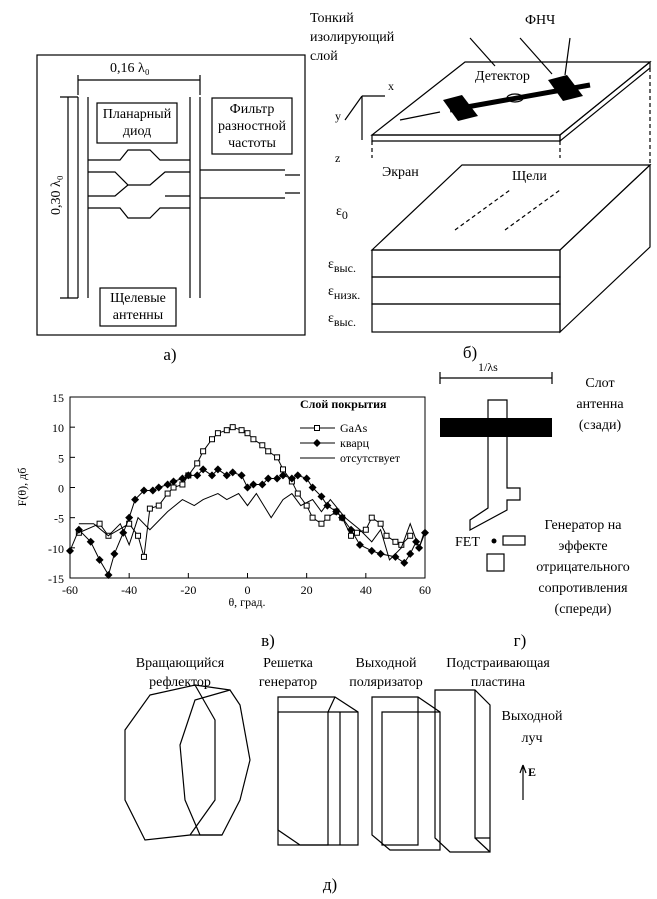 Image resolution: width=657 pixels, height=899 pixels. Describe the element at coordinates (457, 88) in the screenshot. I see `pointers` at that location.